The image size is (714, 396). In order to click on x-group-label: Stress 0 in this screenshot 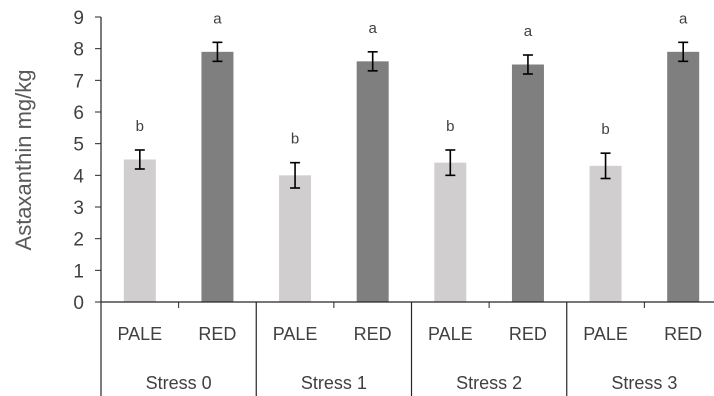, I will do `click(179, 383)`.